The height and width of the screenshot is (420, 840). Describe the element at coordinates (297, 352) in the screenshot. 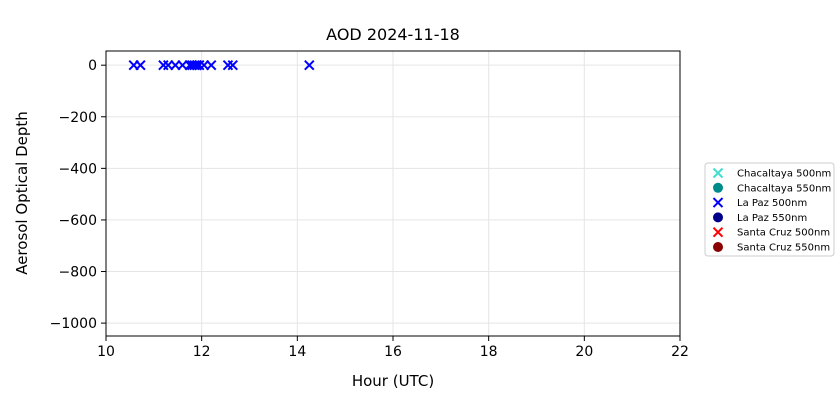

I see `x-tick-label: 14` at that location.